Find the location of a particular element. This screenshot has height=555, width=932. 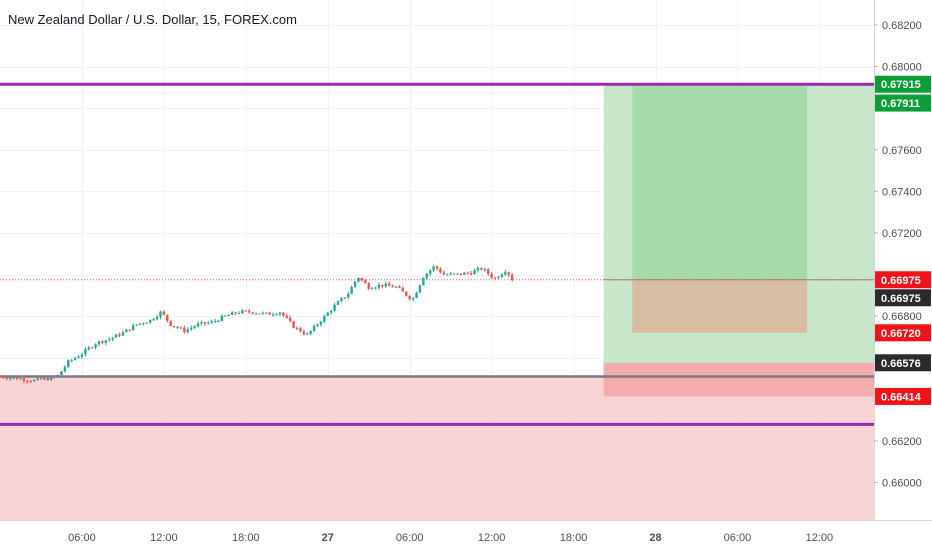

stop-zone-inner is located at coordinates (720, 306).